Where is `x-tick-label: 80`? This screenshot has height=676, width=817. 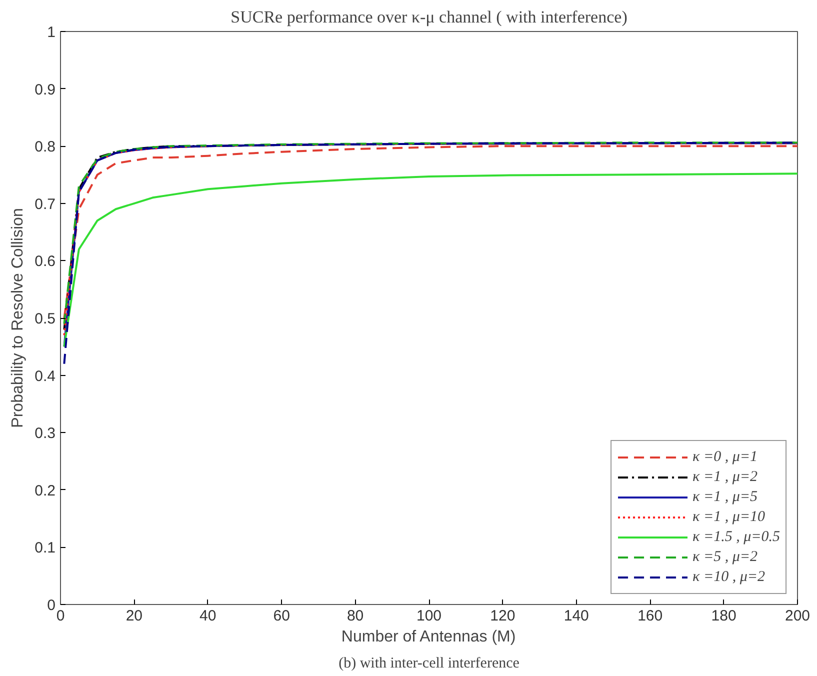 x-tick-label: 80 is located at coordinates (355, 616).